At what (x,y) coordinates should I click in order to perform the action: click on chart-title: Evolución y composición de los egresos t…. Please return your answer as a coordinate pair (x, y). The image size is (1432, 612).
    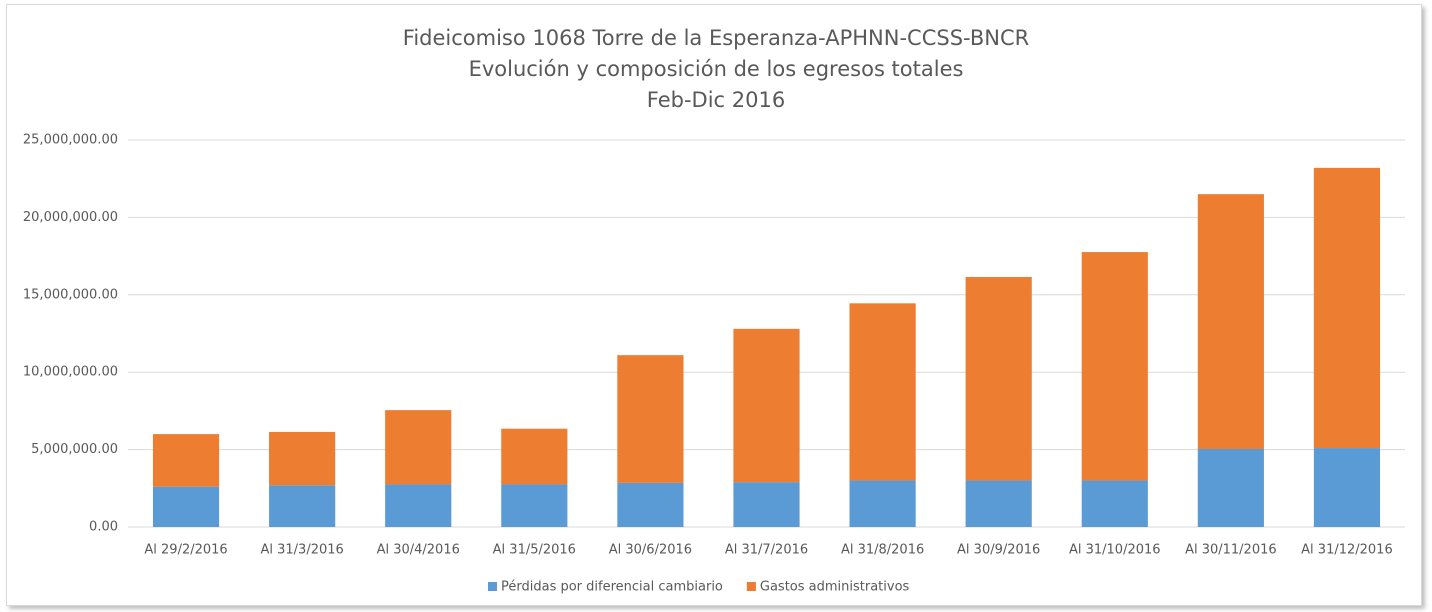
    Looking at the image, I should click on (716, 69).